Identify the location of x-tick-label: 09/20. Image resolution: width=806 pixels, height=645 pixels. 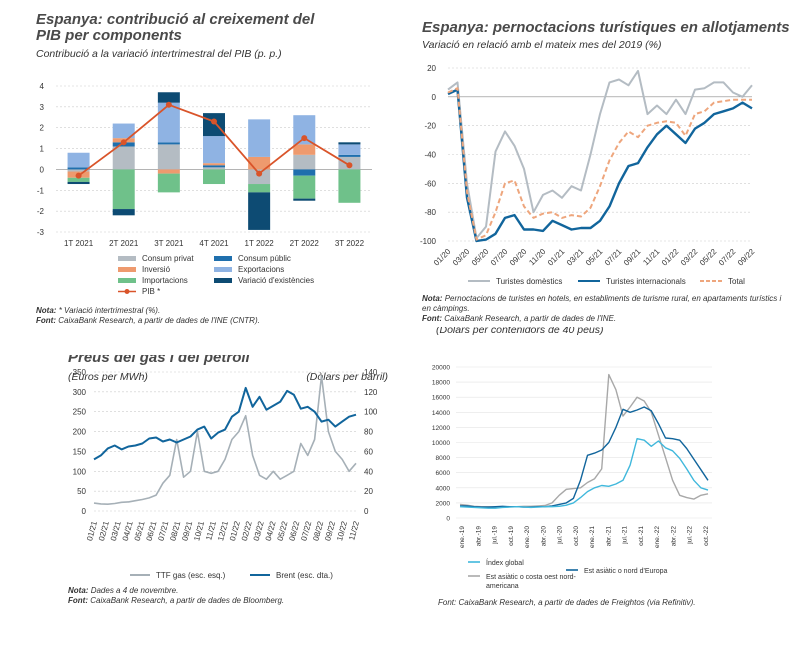
(518, 257).